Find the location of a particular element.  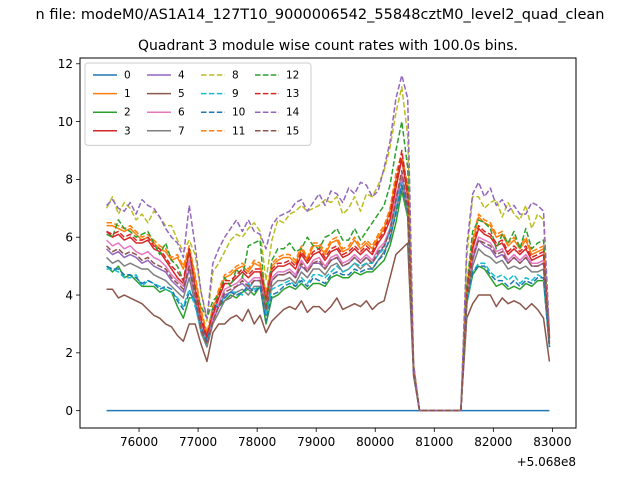

legend-label-10: 10 is located at coordinates (238, 113).